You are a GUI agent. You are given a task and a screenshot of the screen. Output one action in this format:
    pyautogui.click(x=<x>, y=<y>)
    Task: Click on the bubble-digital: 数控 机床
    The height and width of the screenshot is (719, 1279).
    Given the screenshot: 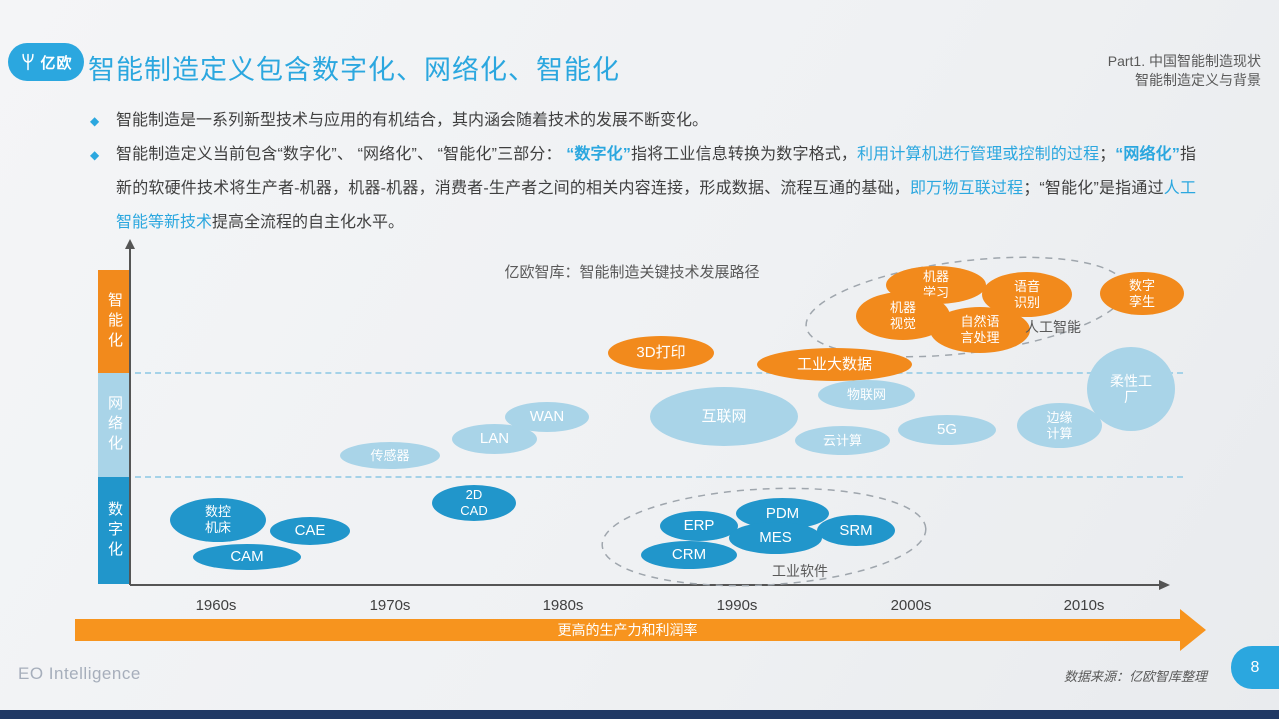 What is the action you would take?
    pyautogui.click(x=218, y=520)
    